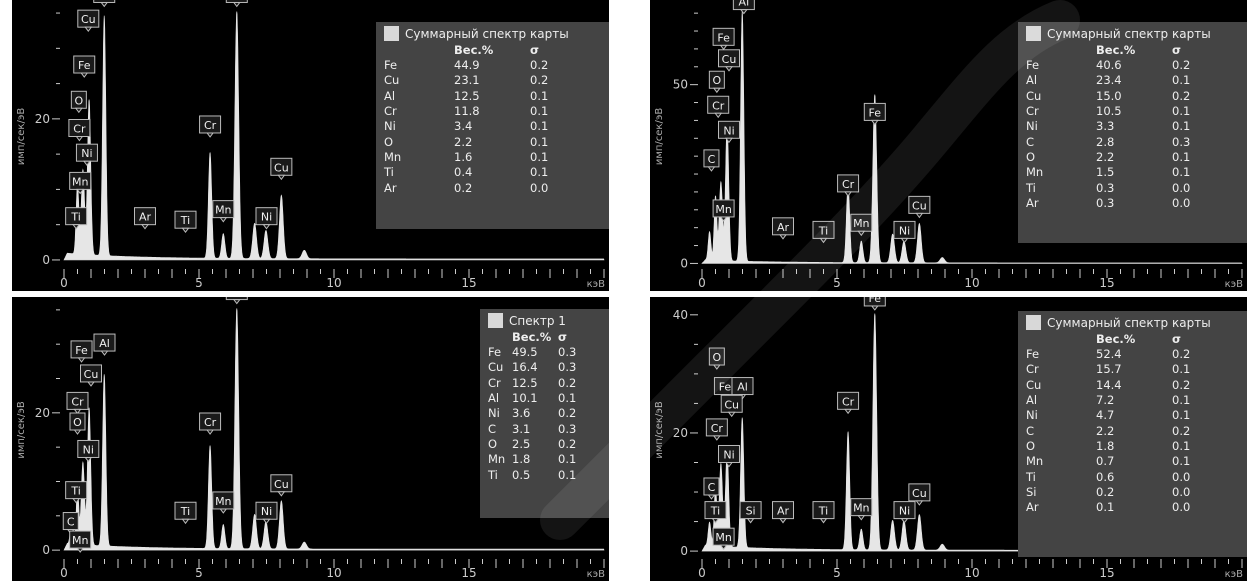  What do you see at coordinates (1105, 476) in the screenshot?
I see `weight-cell: 0.6` at bounding box center [1105, 476].